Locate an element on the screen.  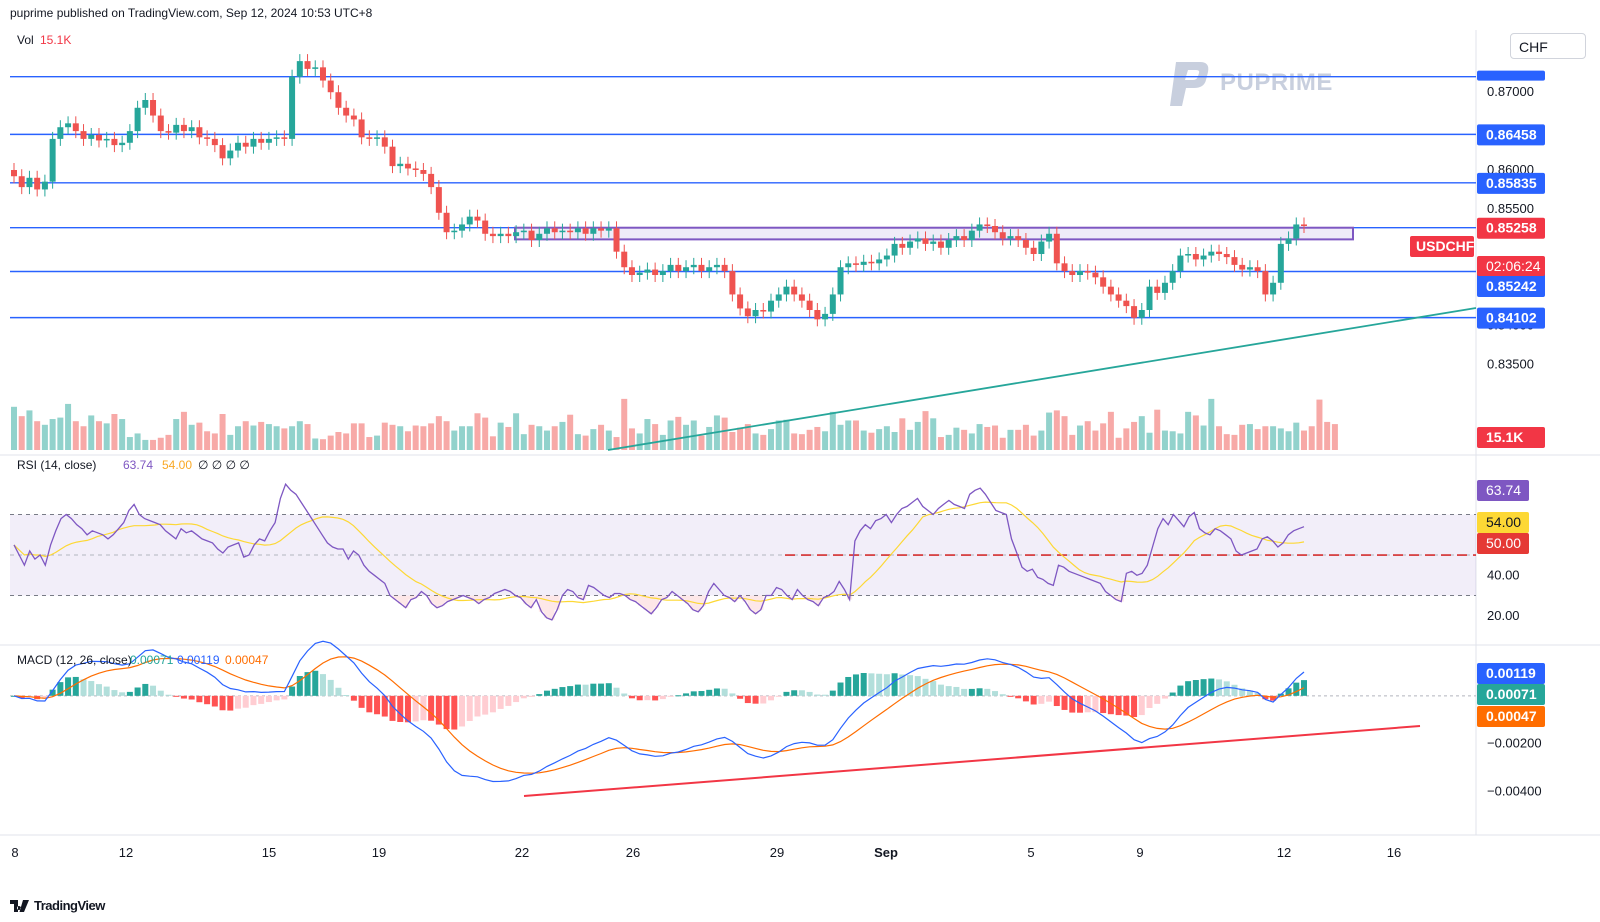
rsi-legend-value: 63.74 is located at coordinates (138, 465).